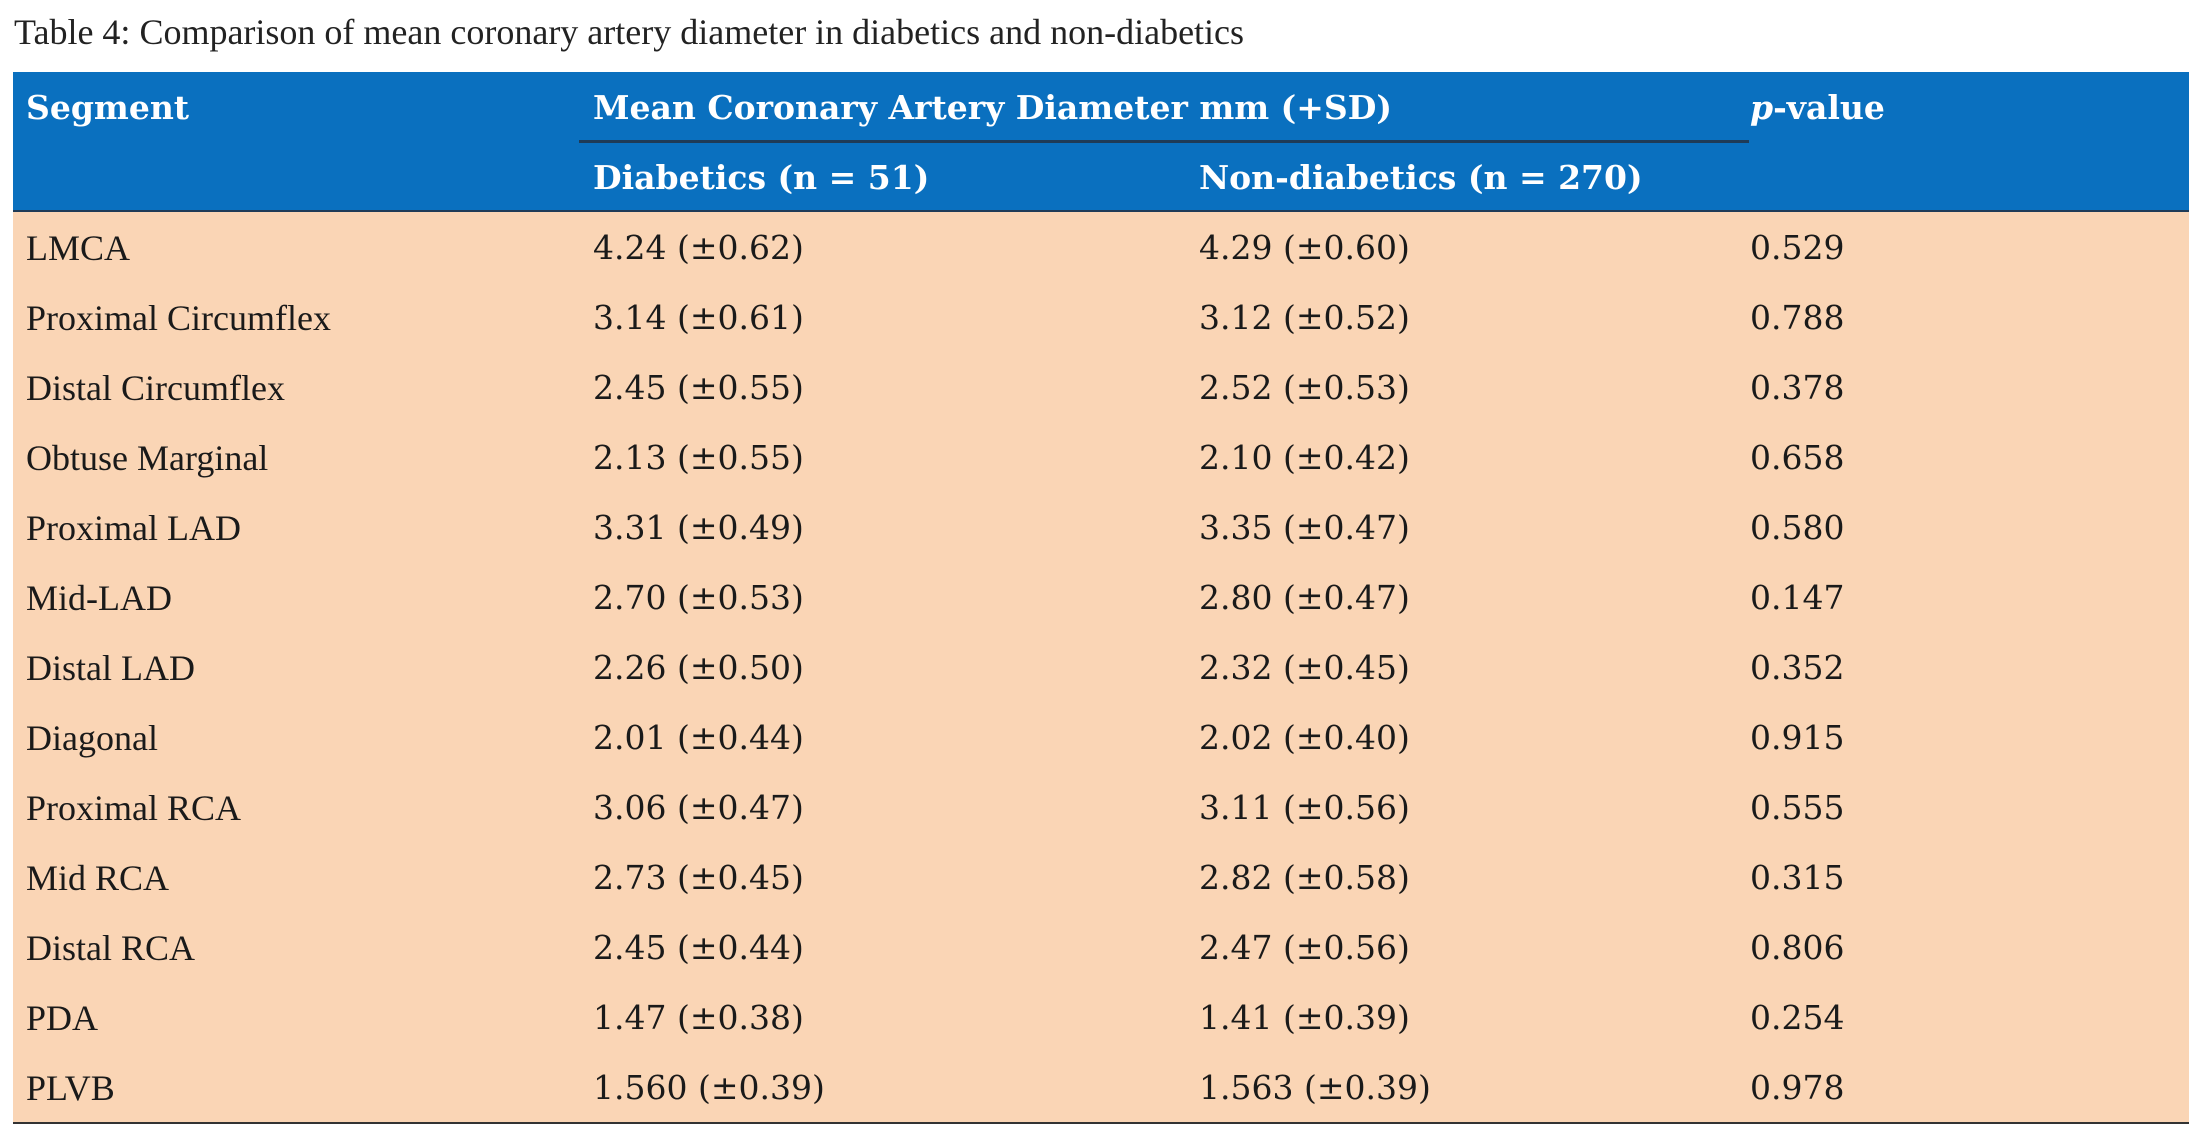 Image resolution: width=2202 pixels, height=1137 pixels. What do you see at coordinates (1101, 248) in the screenshot?
I see `table-row: LMCA 4.24 (±0.62) 4.29 (±0.60) 0.529` at bounding box center [1101, 248].